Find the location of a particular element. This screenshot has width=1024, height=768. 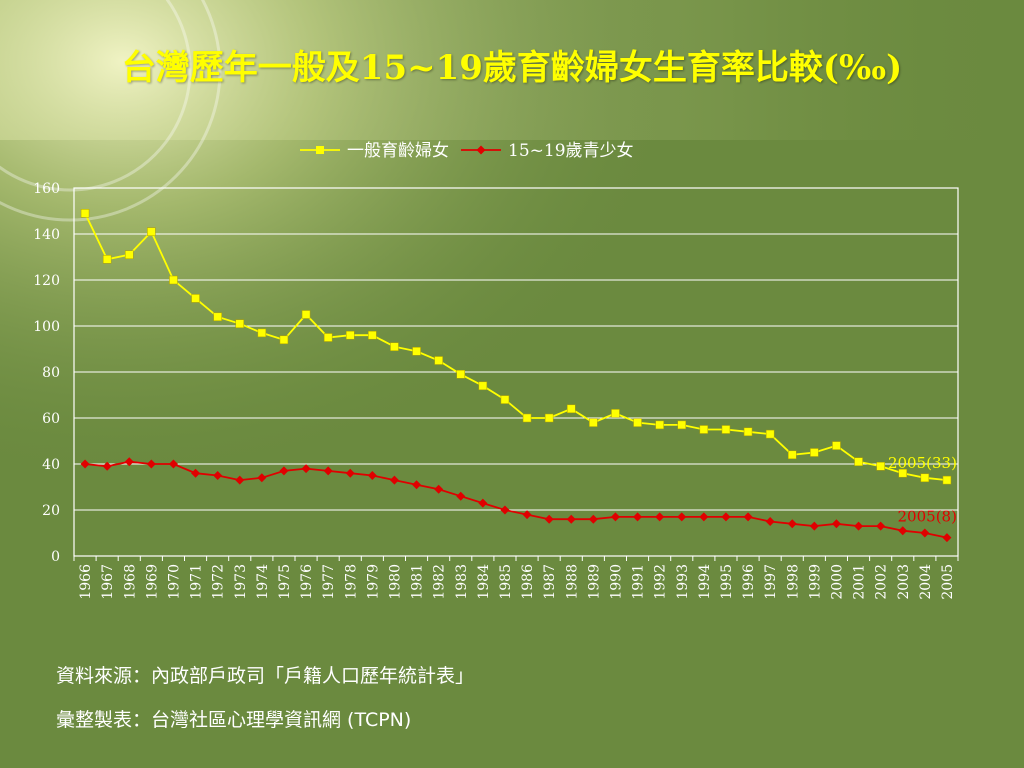

x-tick-label: 1991 is located at coordinates (639, 582).